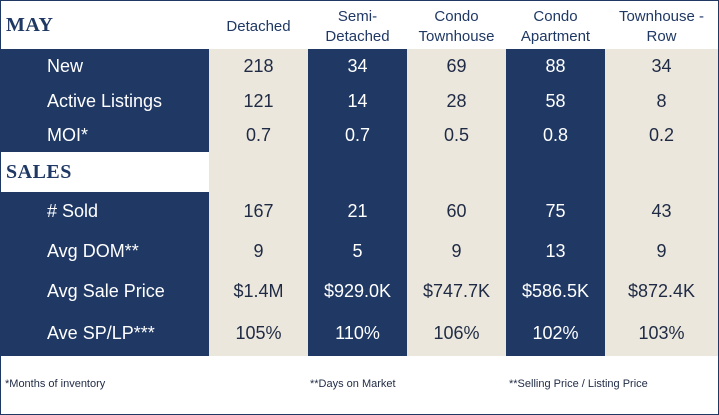 Image resolution: width=719 pixels, height=415 pixels. Describe the element at coordinates (456, 66) in the screenshot. I see `table-cell: 69` at that location.